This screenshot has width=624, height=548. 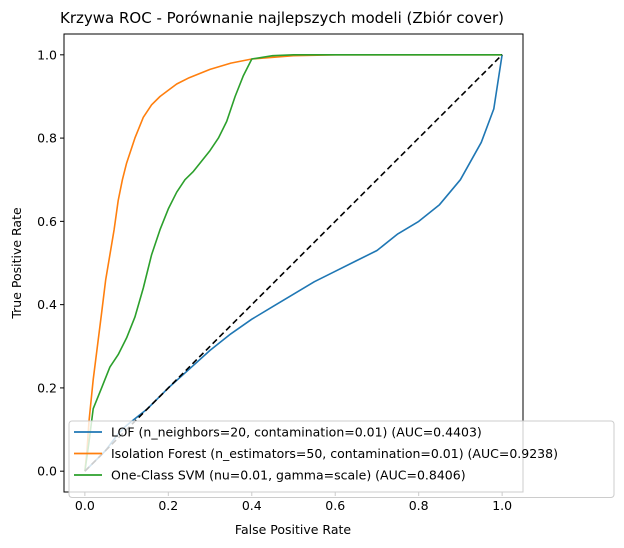 I want to click on y-axis-label: True Positive Rate, so click(x=16, y=263).